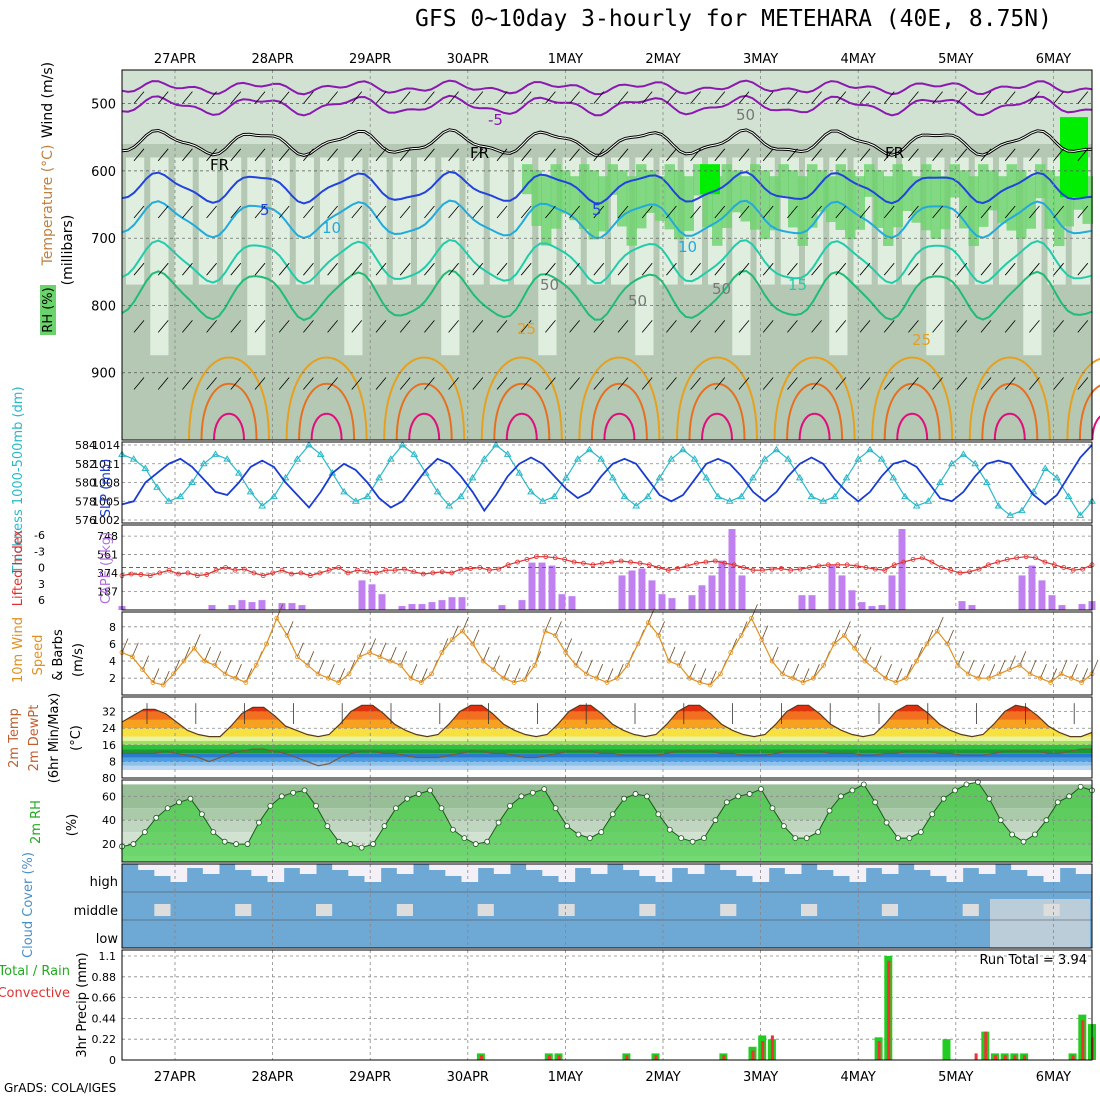  Describe the element at coordinates (797, 285) in the screenshot. I see `contour-label: 15` at that location.